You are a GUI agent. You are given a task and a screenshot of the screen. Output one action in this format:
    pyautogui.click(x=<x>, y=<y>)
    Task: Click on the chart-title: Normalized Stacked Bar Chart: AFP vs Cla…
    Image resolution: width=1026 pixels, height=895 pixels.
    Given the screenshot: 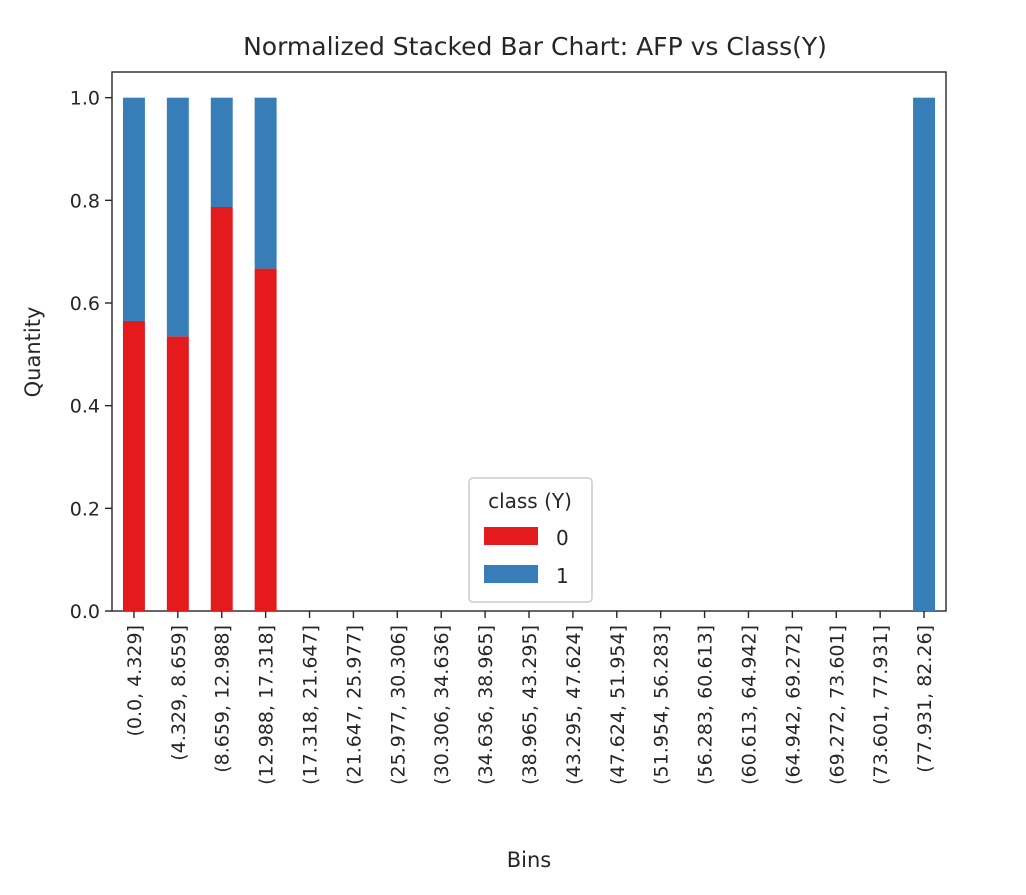 What is the action you would take?
    pyautogui.click(x=535, y=46)
    